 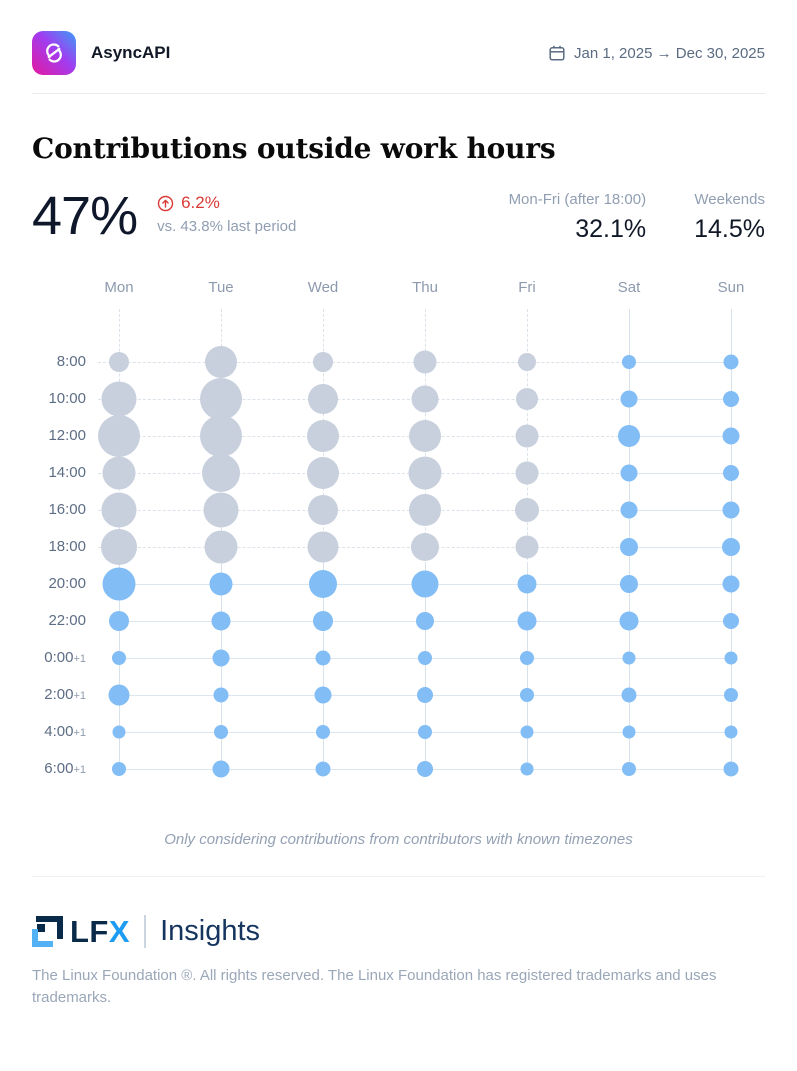 I want to click on bubble-Wed-6:00+1, so click(x=323, y=769).